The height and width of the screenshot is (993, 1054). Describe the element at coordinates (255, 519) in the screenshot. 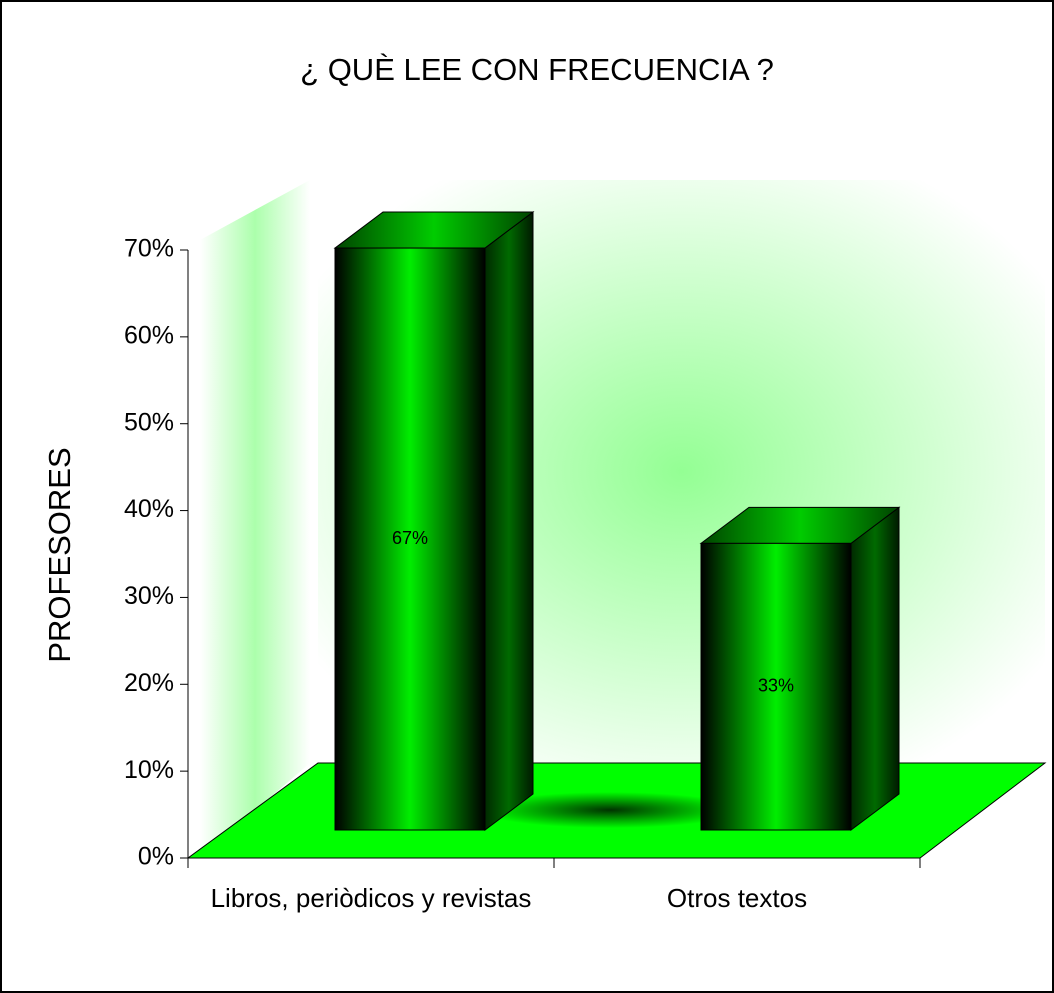

I see `side-wall` at that location.